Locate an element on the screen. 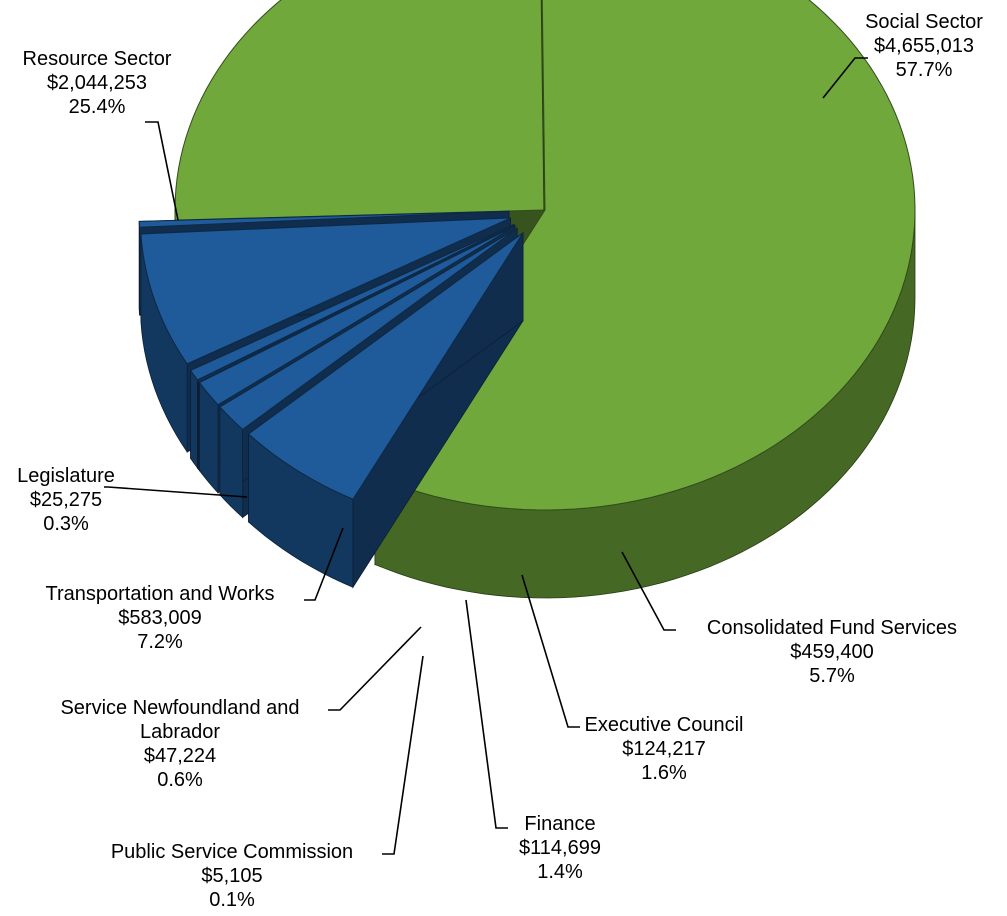 This screenshot has height=916, width=1007. slice-percent: 25.4% is located at coordinates (97, 107).